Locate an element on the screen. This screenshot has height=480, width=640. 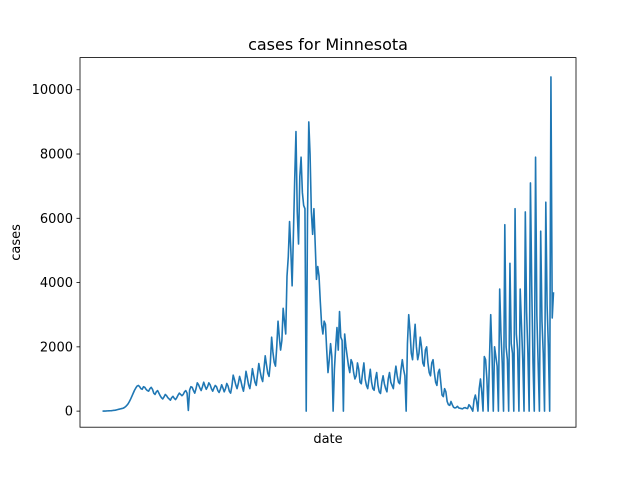
chart-title: cases for Minnesota is located at coordinates (328, 44).